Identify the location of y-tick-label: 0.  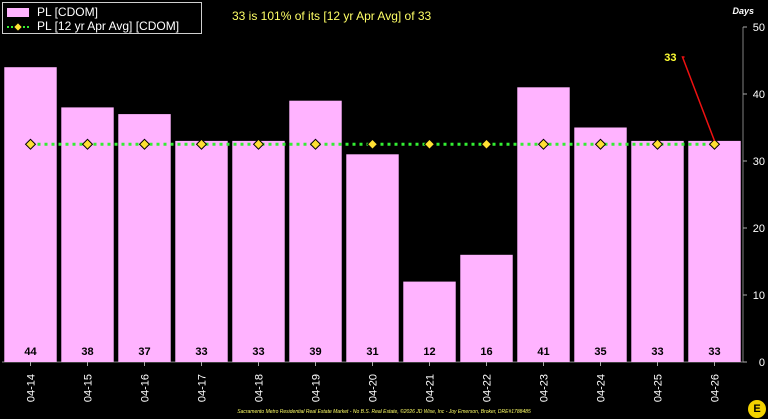
(762, 363).